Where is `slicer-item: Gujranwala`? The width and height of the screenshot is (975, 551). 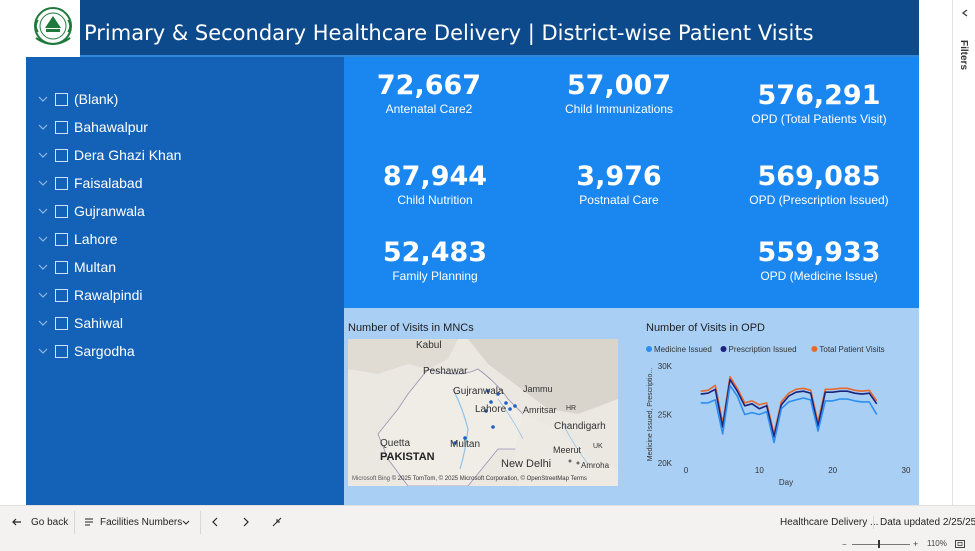
slicer-item: Gujranwala is located at coordinates (185, 213).